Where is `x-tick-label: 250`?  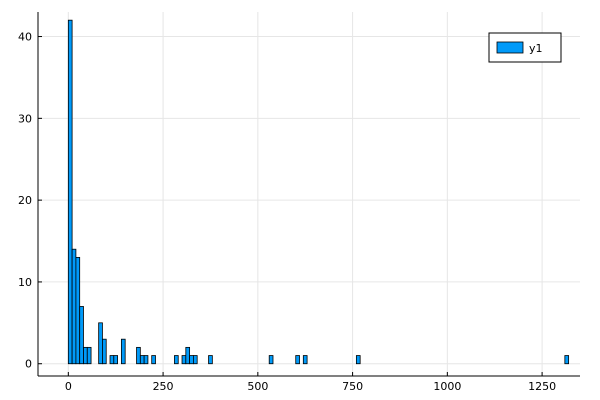 x-tick-label: 250 is located at coordinates (163, 386).